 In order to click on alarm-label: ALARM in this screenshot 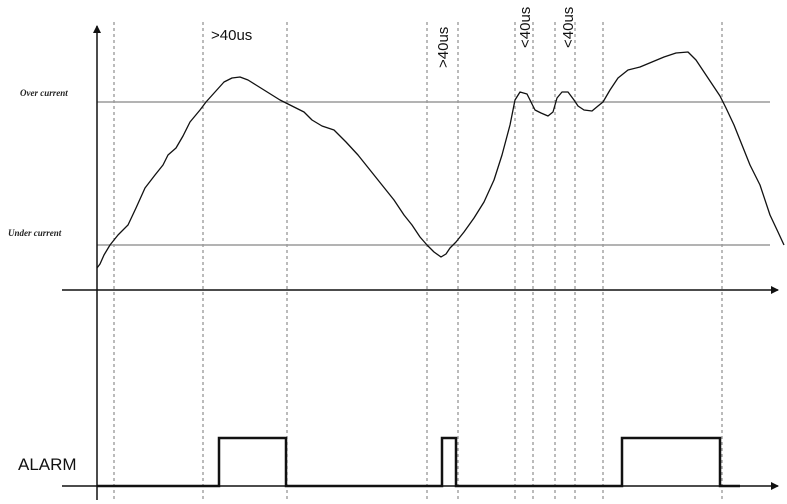, I will do `click(47, 464)`.